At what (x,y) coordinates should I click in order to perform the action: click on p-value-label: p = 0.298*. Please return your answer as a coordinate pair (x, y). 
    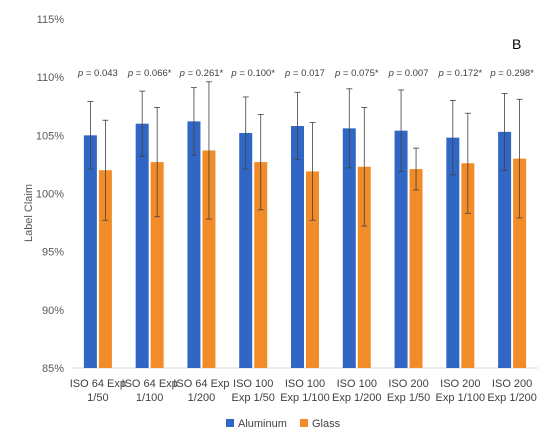
    Looking at the image, I should click on (511, 73).